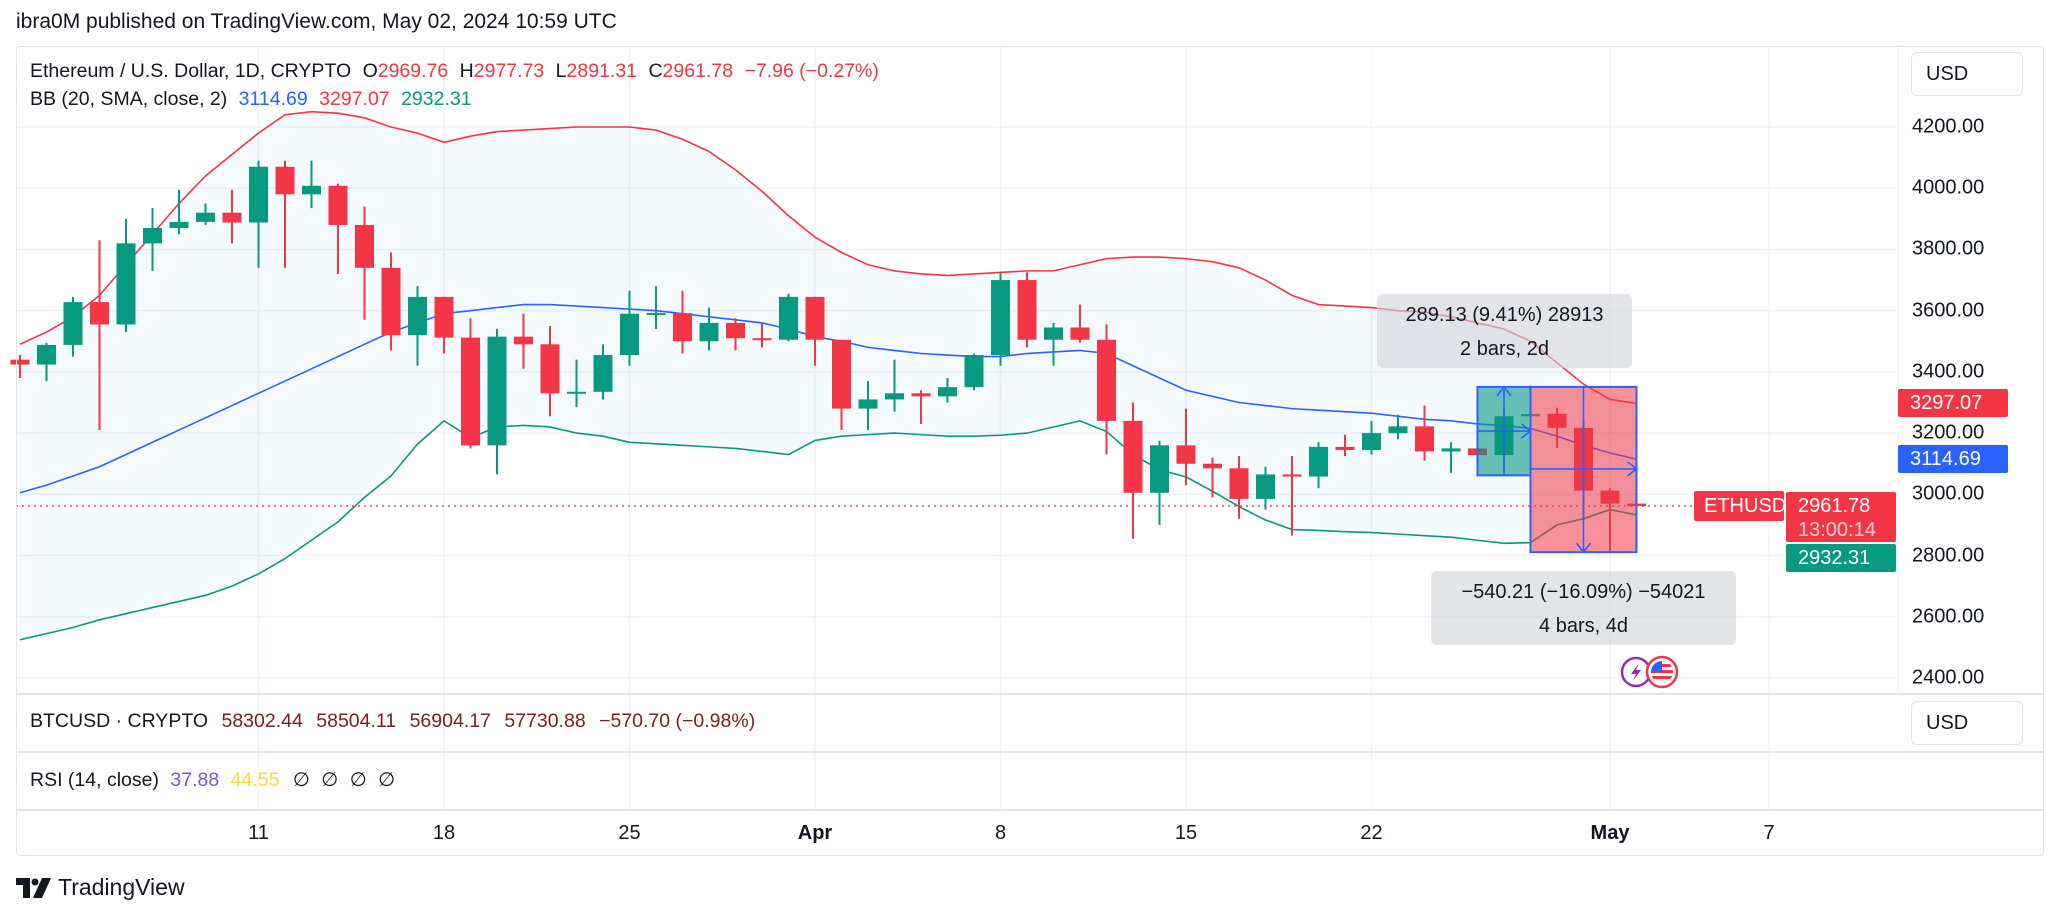 This screenshot has height=916, width=2048. Describe the element at coordinates (561, 71) in the screenshot. I see `low-label: L` at that location.